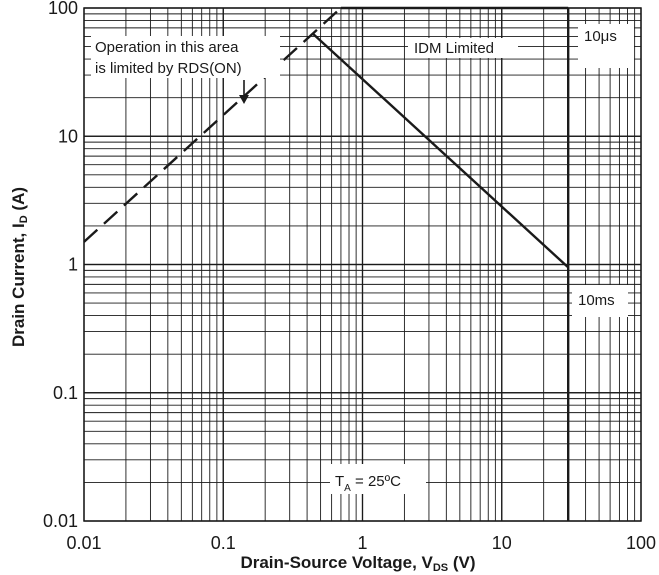 This screenshot has height=575, width=659. Describe the element at coordinates (606, 46) in the screenshot. I see `t10us-label-box` at that location.